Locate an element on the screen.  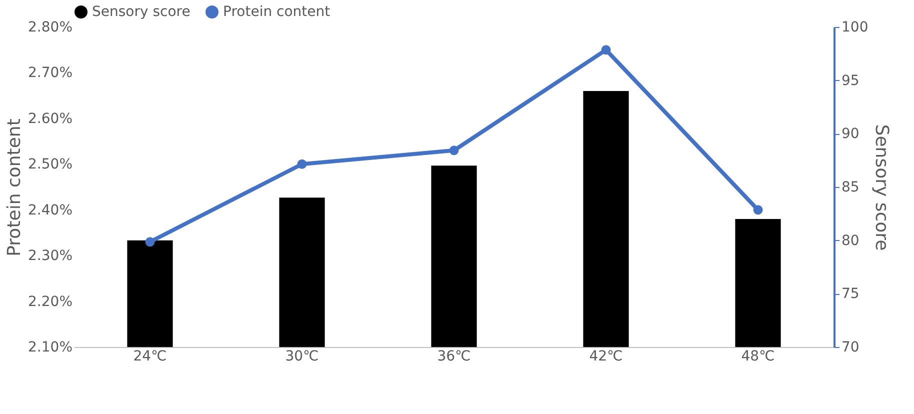
x-tick-label: 42℃ is located at coordinates (606, 356).